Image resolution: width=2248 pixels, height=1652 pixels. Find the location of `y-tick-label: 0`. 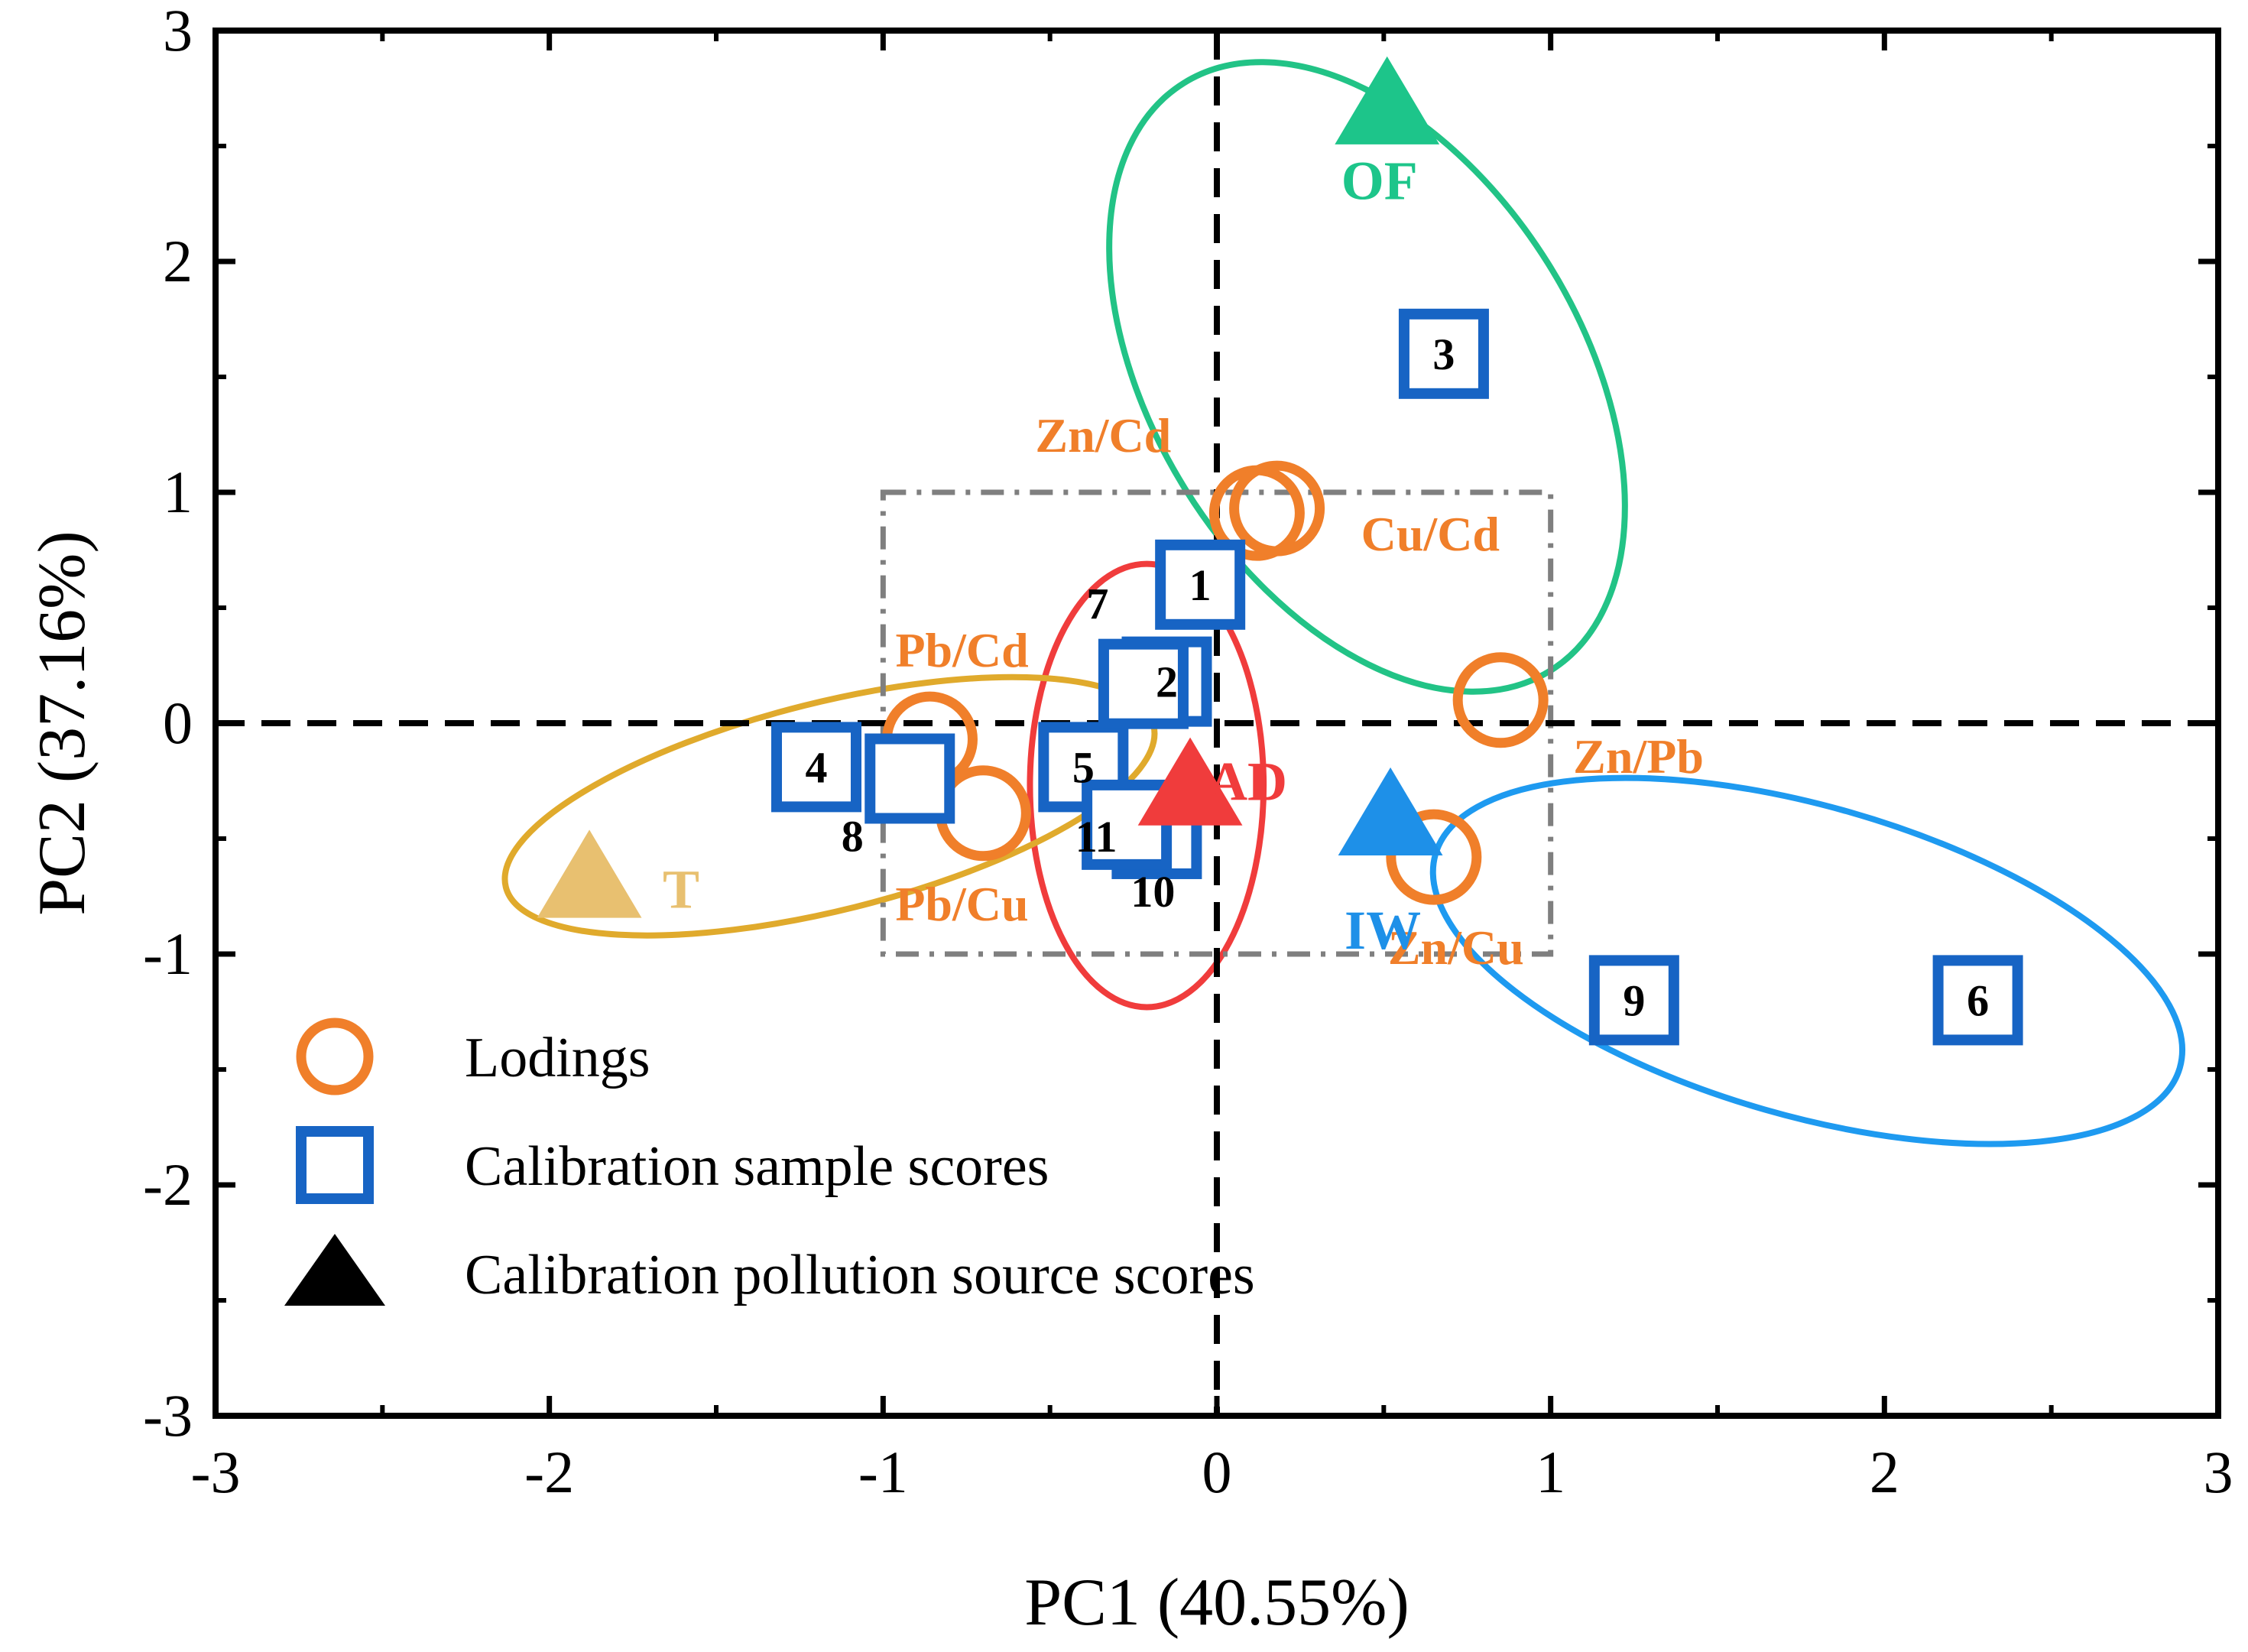

y-tick-label: 0 is located at coordinates (178, 723).